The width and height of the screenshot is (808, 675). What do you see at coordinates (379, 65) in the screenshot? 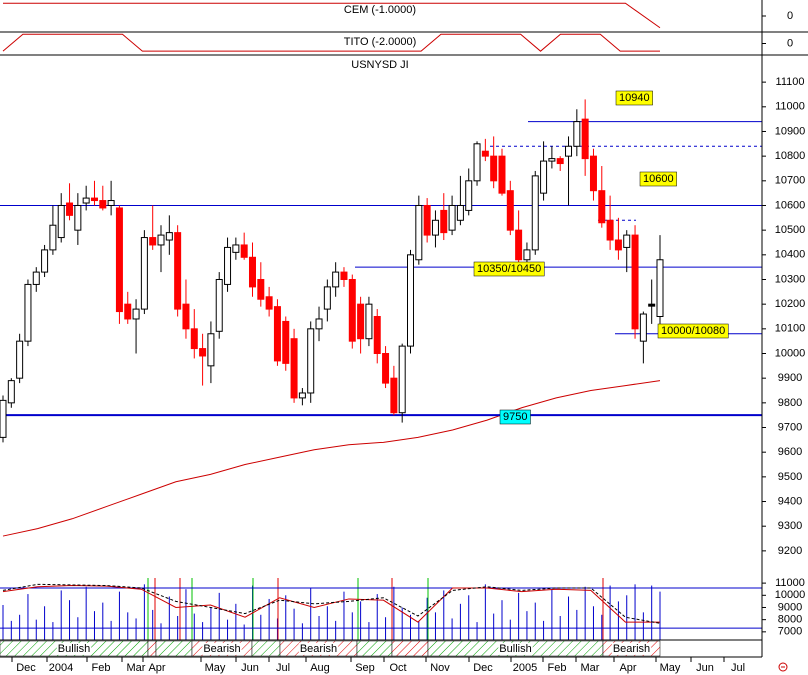
I see `chart-title: USNYSD JI` at bounding box center [379, 65].